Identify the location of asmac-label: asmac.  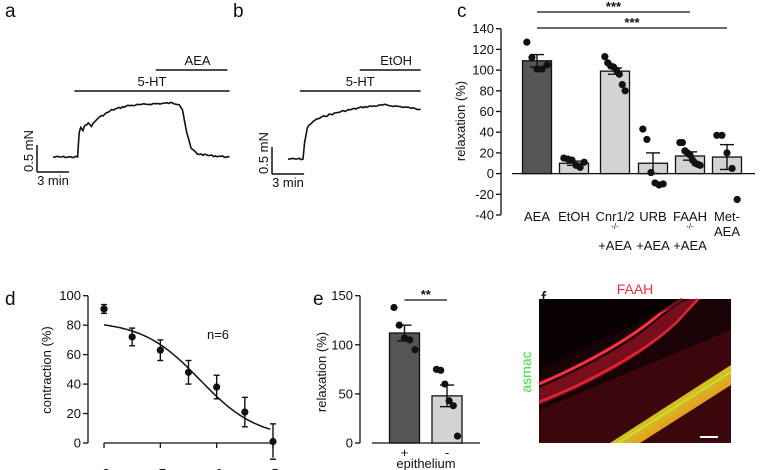
(526, 371).